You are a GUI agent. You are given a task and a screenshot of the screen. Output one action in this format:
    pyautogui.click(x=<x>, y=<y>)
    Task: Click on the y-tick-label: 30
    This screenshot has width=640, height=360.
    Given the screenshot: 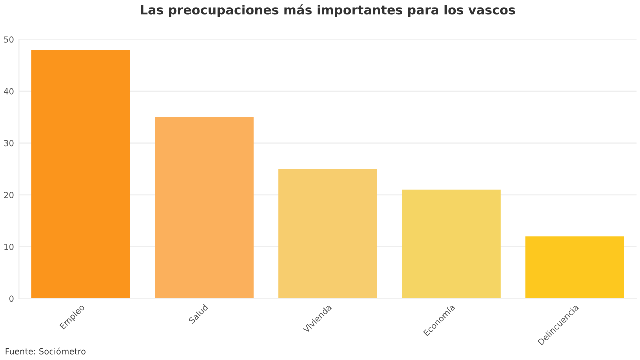 What is the action you would take?
    pyautogui.click(x=9, y=143)
    